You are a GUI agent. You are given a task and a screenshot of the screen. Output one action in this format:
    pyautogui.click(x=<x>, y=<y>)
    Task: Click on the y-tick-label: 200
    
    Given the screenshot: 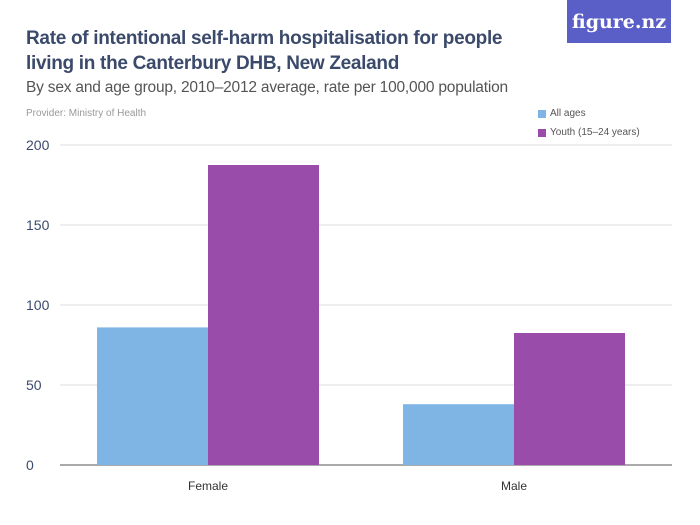 What is the action you would take?
    pyautogui.click(x=38, y=145)
    